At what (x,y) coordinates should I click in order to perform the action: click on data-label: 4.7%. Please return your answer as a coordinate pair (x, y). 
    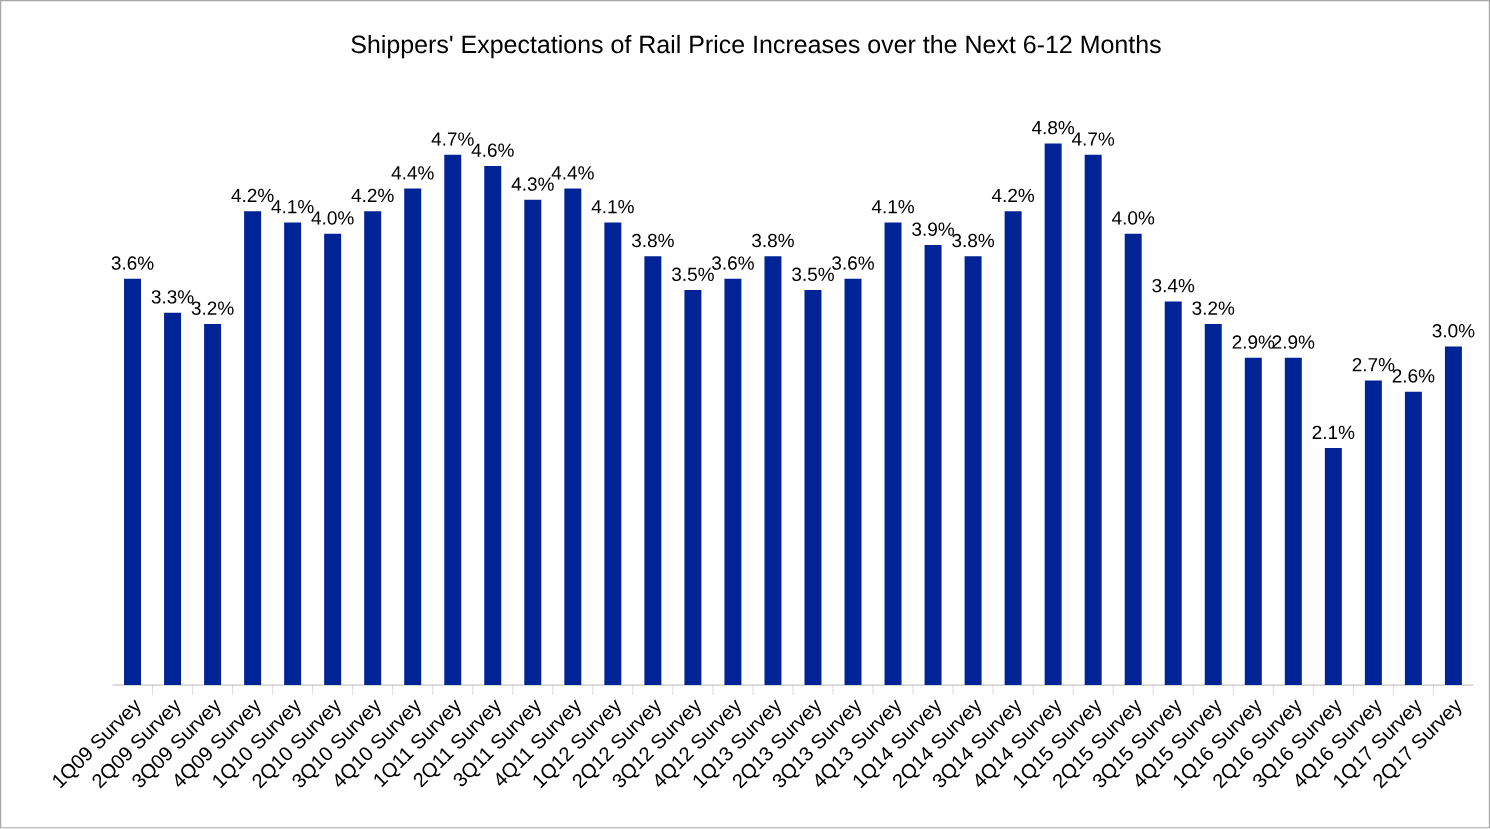
    Looking at the image, I should click on (1093, 139).